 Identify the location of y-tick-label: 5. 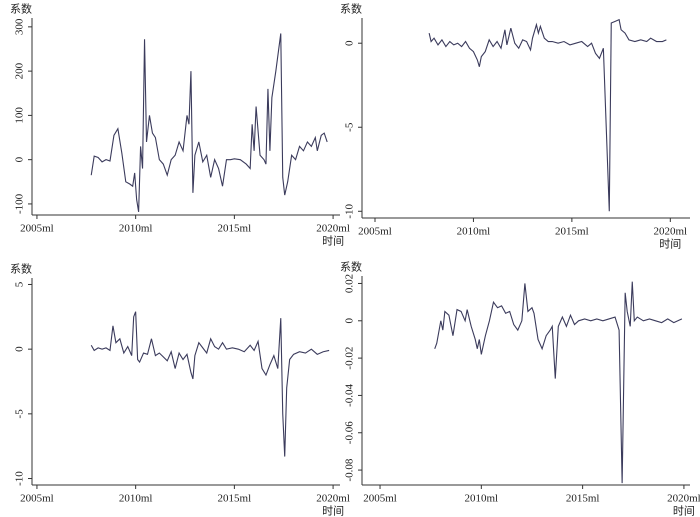
(20, 284).